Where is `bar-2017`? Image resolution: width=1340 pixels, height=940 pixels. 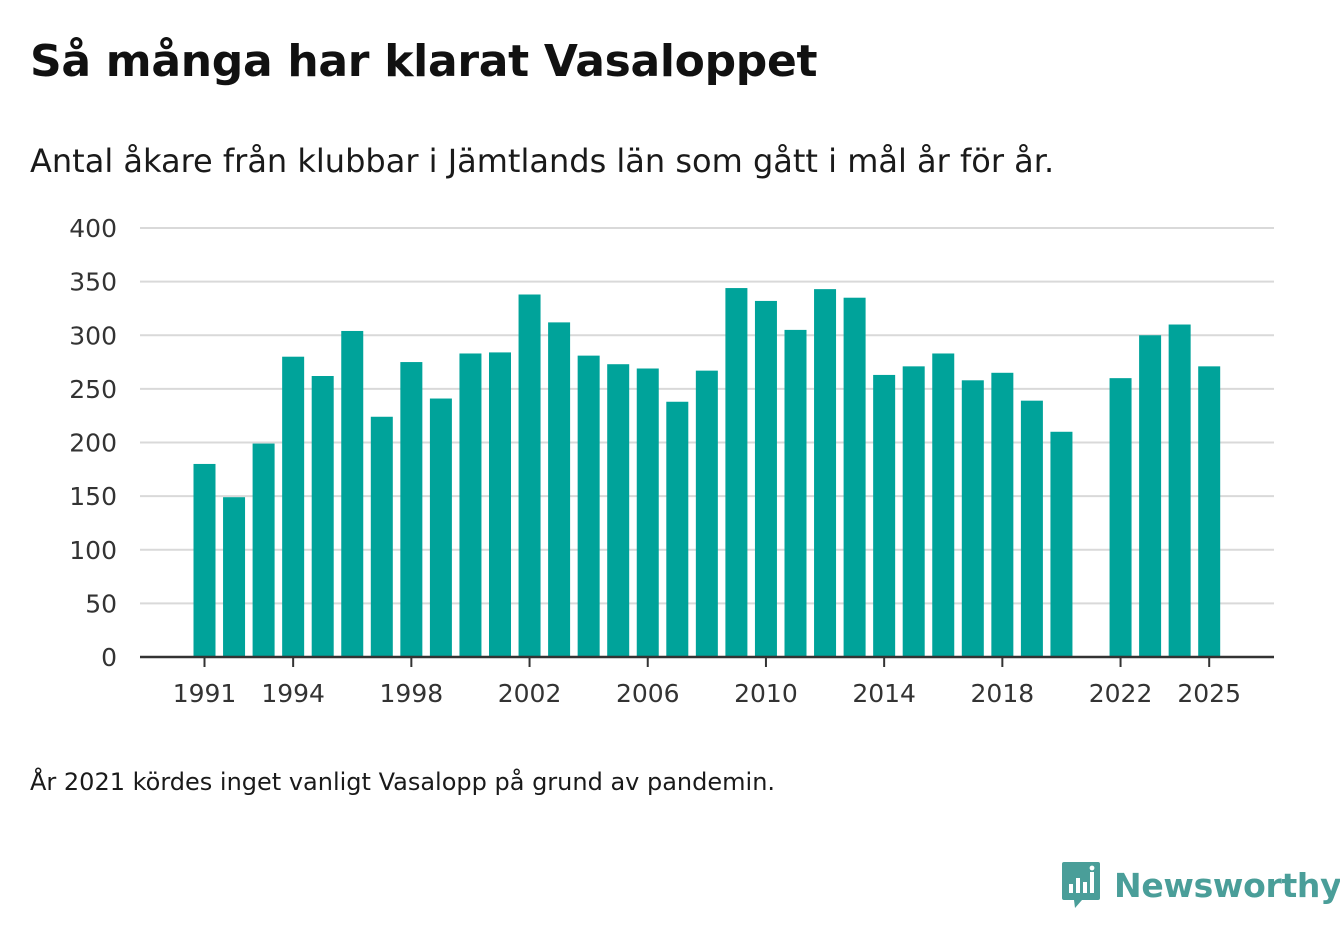
bar-2017 is located at coordinates (972, 518).